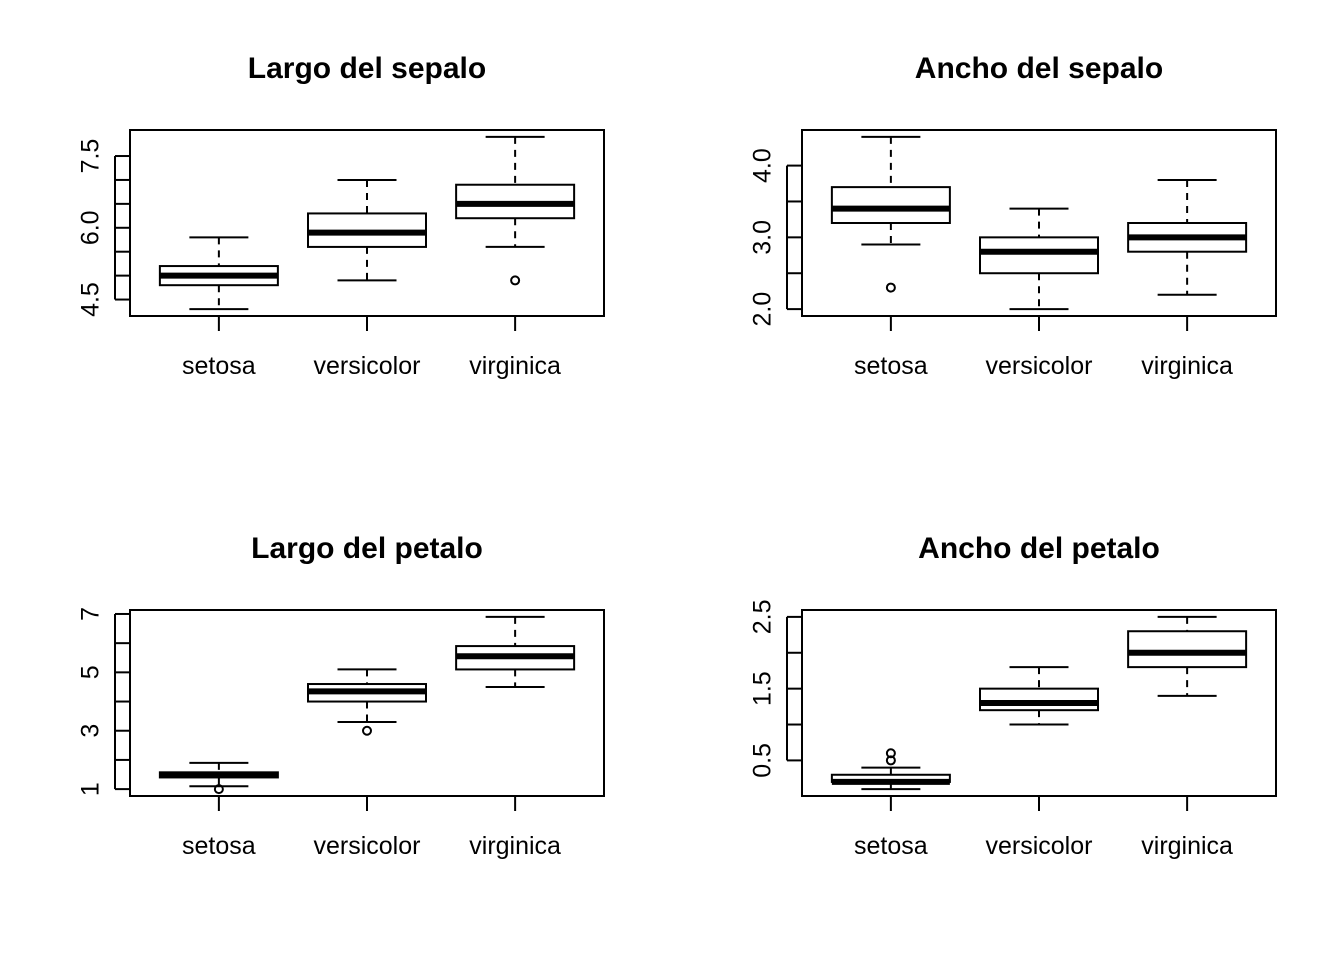 The image size is (1344, 960). Describe the element at coordinates (91, 731) in the screenshot. I see `y-tick-label: 3` at that location.